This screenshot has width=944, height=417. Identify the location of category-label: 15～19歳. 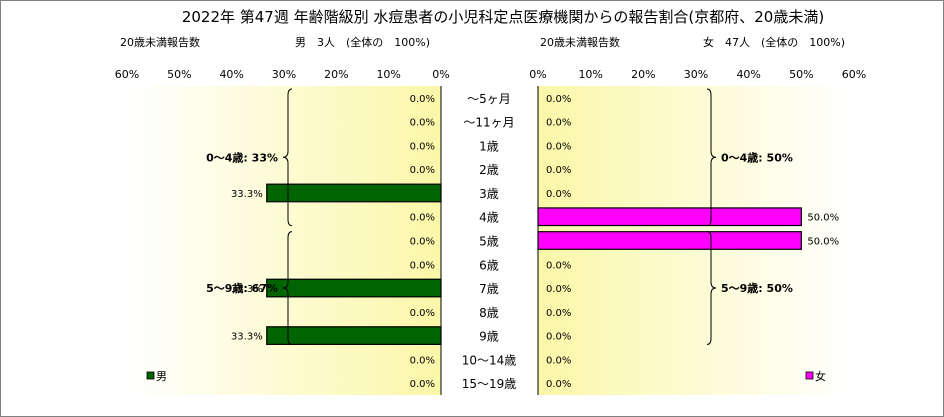
(489, 384).